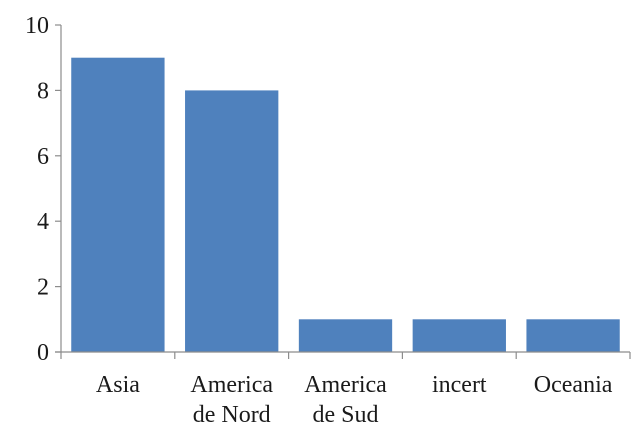 The image size is (633, 428). Describe the element at coordinates (43, 222) in the screenshot. I see `y-tick-label: 4` at that location.